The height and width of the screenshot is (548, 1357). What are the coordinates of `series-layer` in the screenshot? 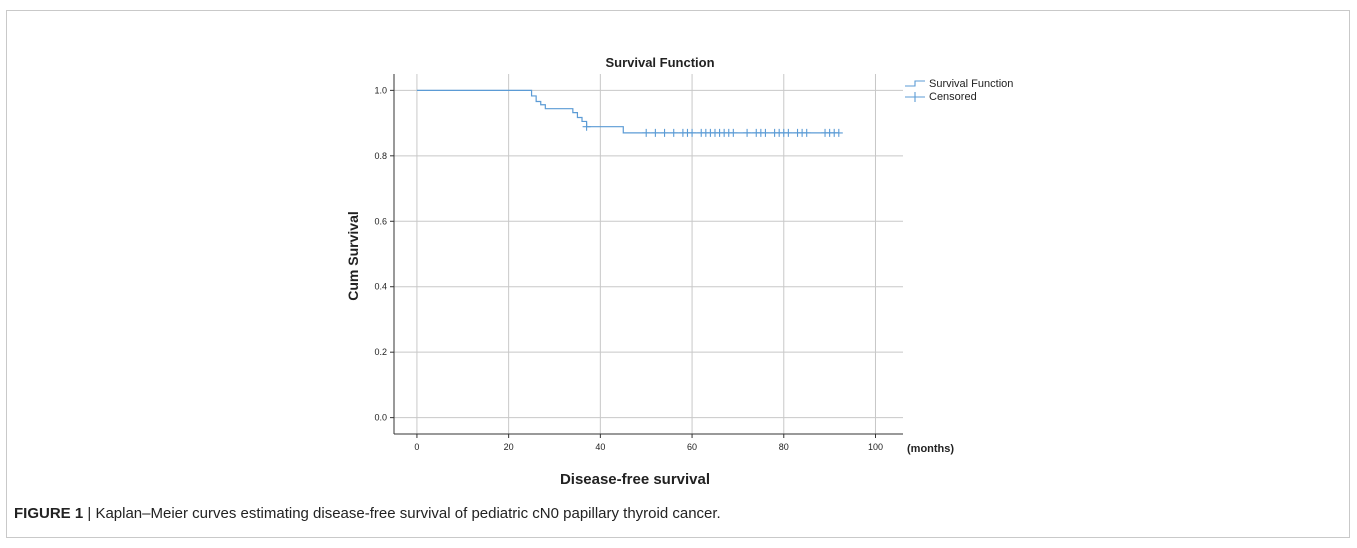 It's located at (629, 113).